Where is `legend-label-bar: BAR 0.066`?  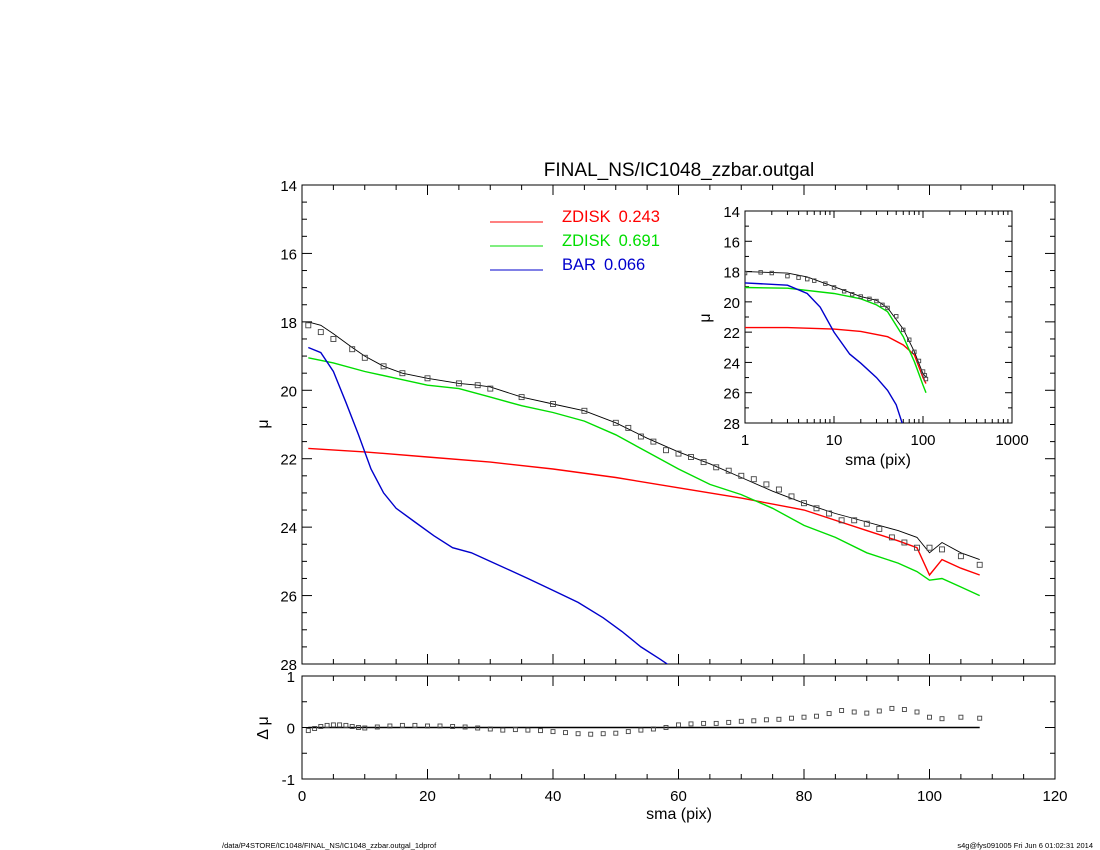 legend-label-bar: BAR 0.066 is located at coordinates (603, 265).